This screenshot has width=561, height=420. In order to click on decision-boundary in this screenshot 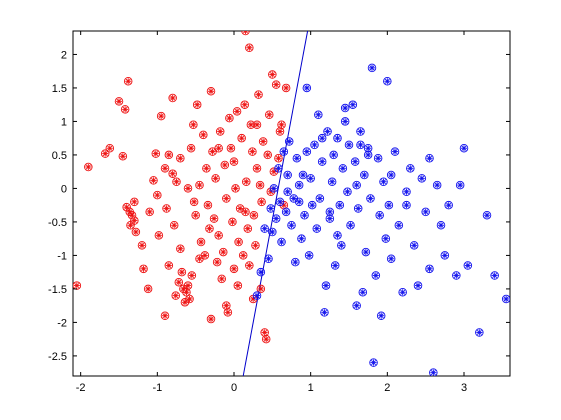, I will do `click(275, 203)`.